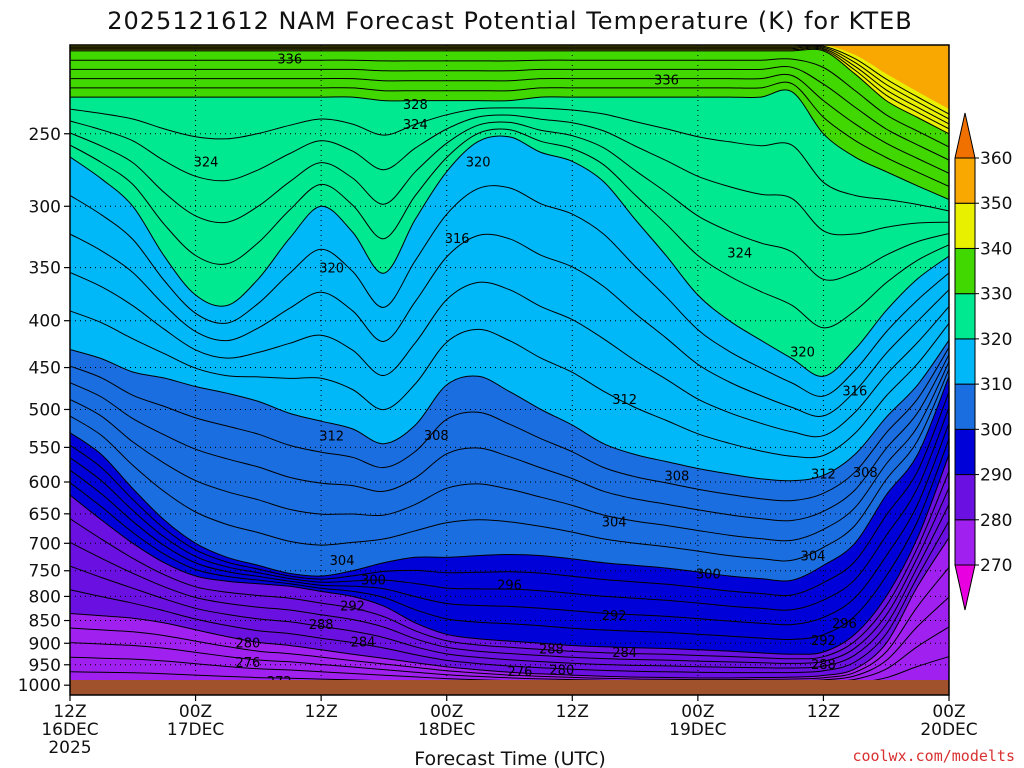 This screenshot has height=768, width=1024. I want to click on colorbar-label: 330, so click(996, 295).